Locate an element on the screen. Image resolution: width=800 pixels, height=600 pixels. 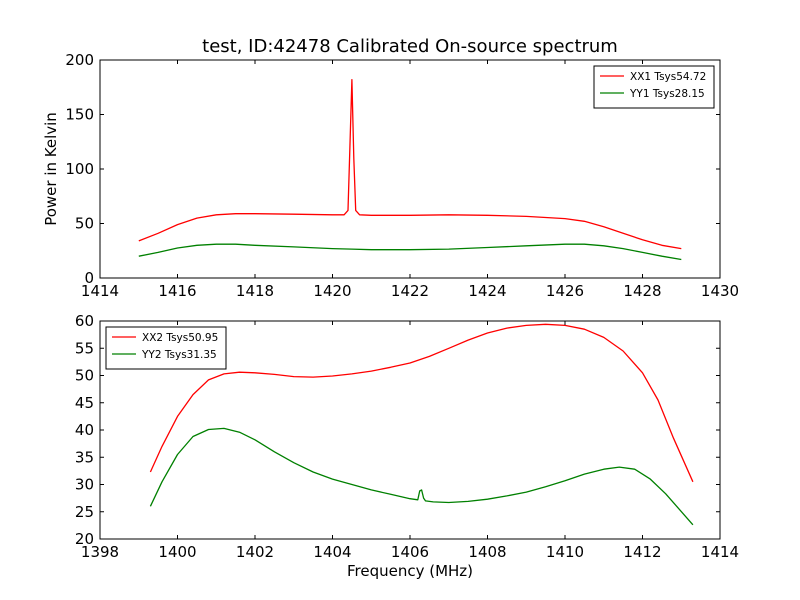
y-tick-label-1-2: 30 is located at coordinates (84, 485).